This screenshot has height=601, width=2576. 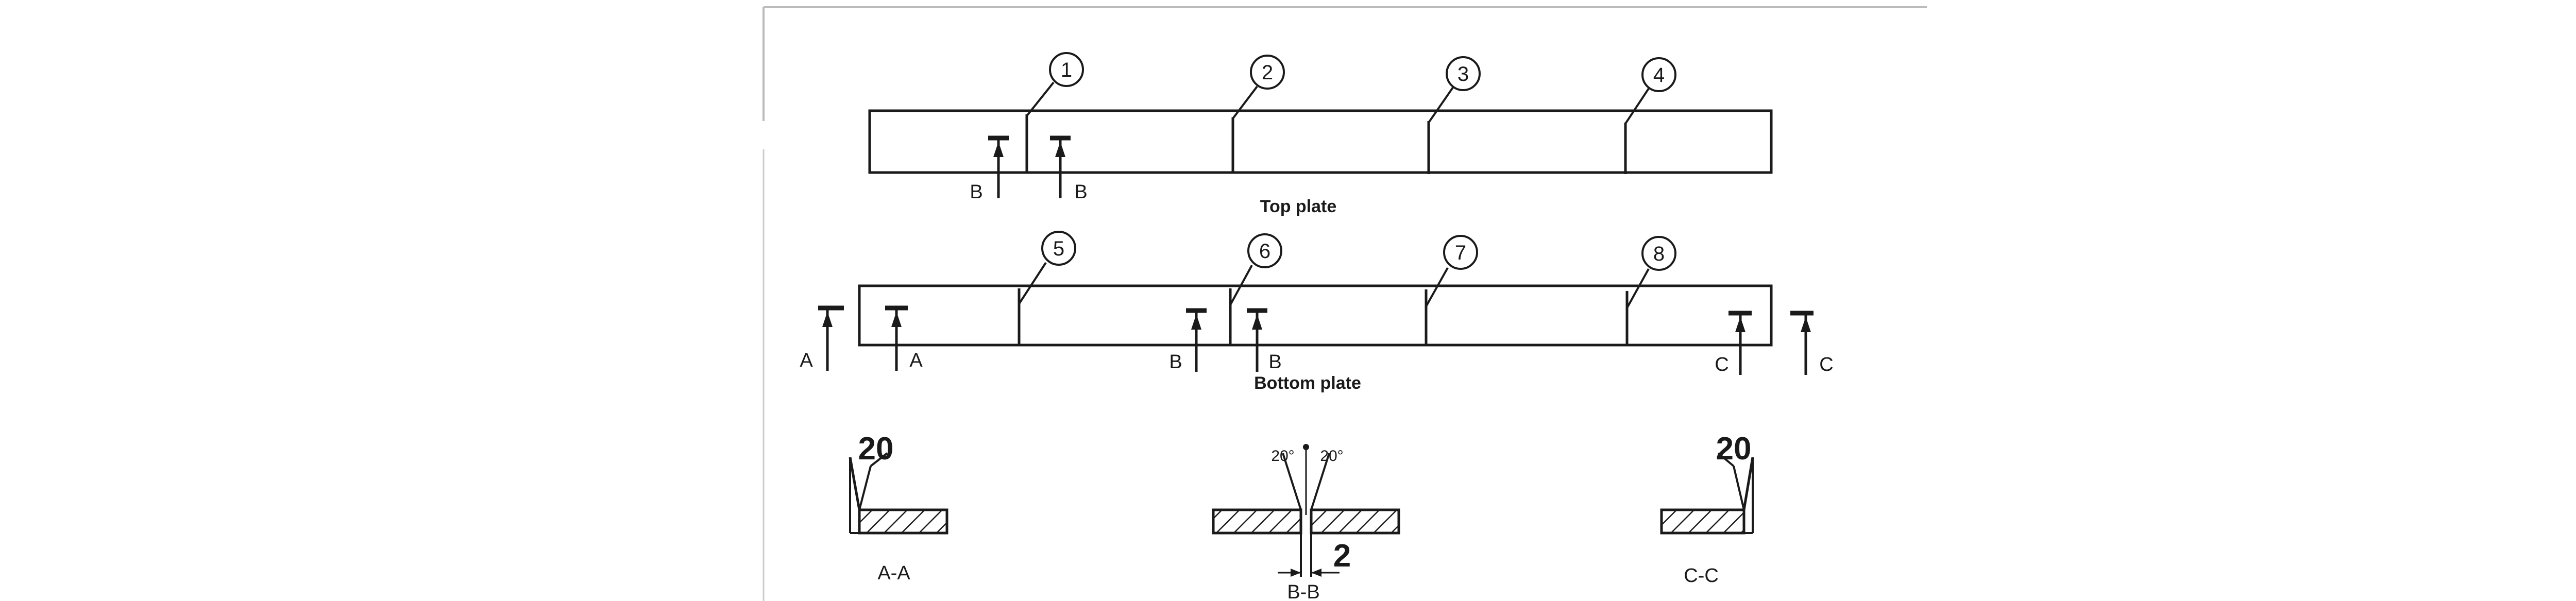 What do you see at coordinates (1264, 341) in the screenshot?
I see `section-mark-b-bottom-right: B` at bounding box center [1264, 341].